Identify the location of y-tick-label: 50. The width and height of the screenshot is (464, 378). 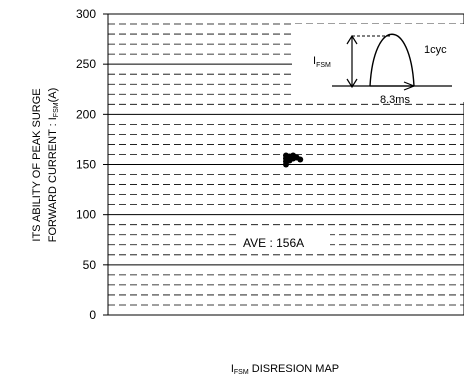
(90, 265).